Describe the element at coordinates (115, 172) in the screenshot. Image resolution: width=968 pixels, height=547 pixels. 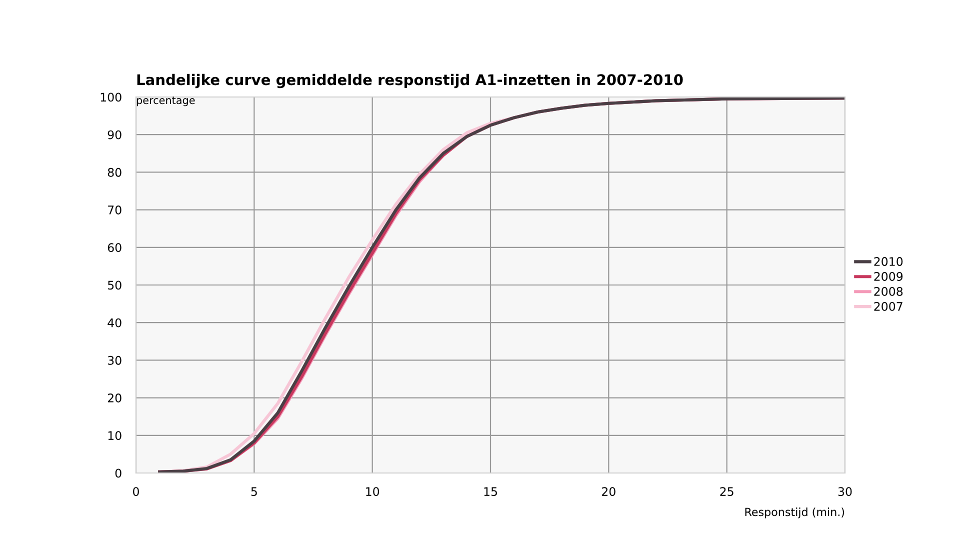
I see `y-tick-label: 80` at that location.